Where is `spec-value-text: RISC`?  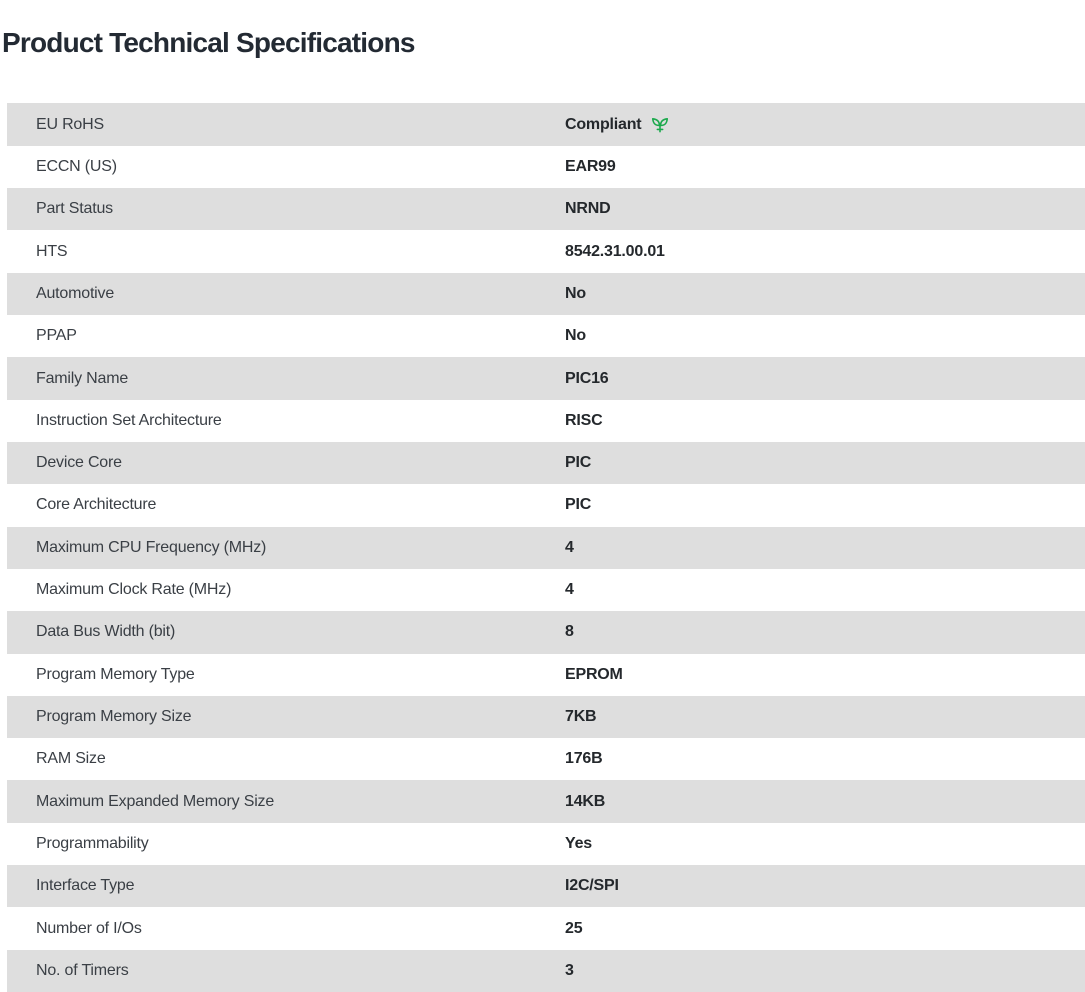 spec-value-text: RISC is located at coordinates (584, 420).